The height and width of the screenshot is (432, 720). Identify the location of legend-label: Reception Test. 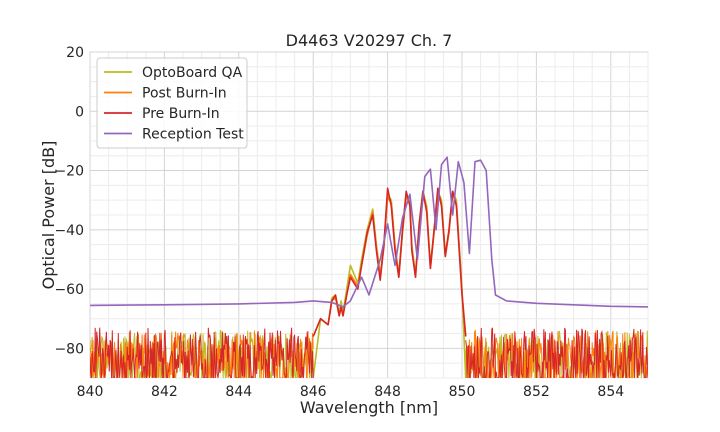
(193, 135).